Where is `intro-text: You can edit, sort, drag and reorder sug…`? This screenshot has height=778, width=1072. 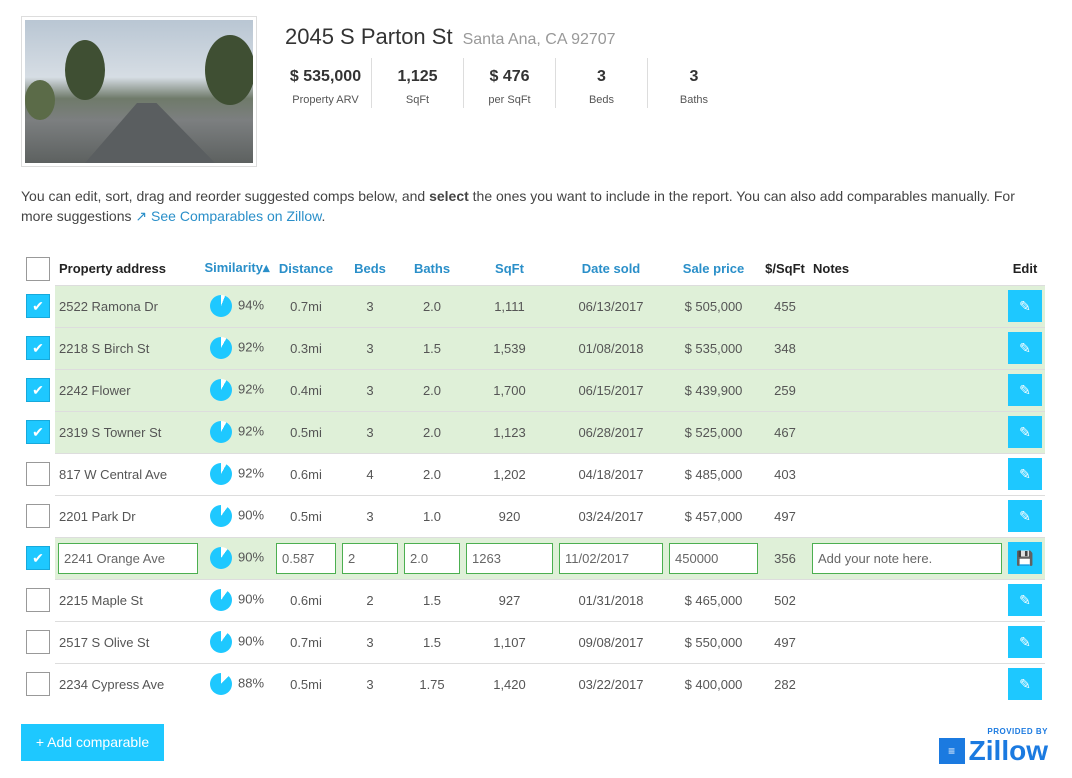
intro-text: You can edit, sort, drag and reorder sug… is located at coordinates (518, 206).